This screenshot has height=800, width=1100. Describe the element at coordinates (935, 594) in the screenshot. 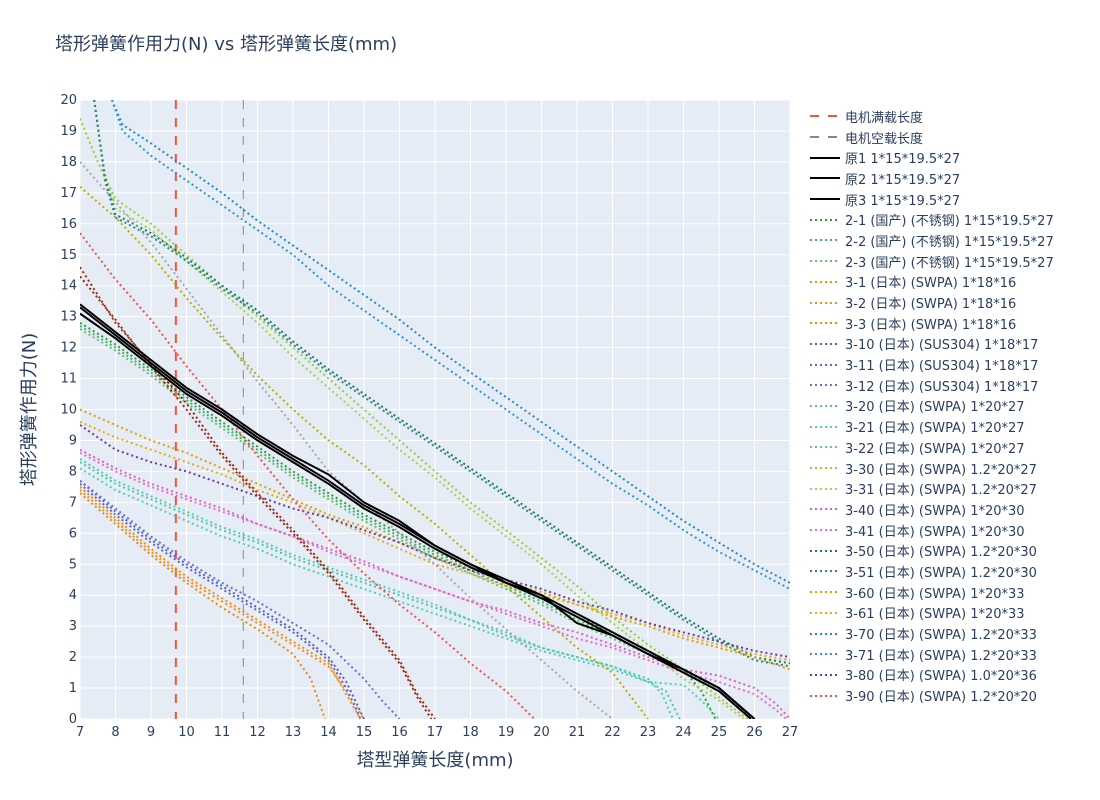

I see `legend-label: 3-60 (日本) (SWPA) 1*20*33` at that location.